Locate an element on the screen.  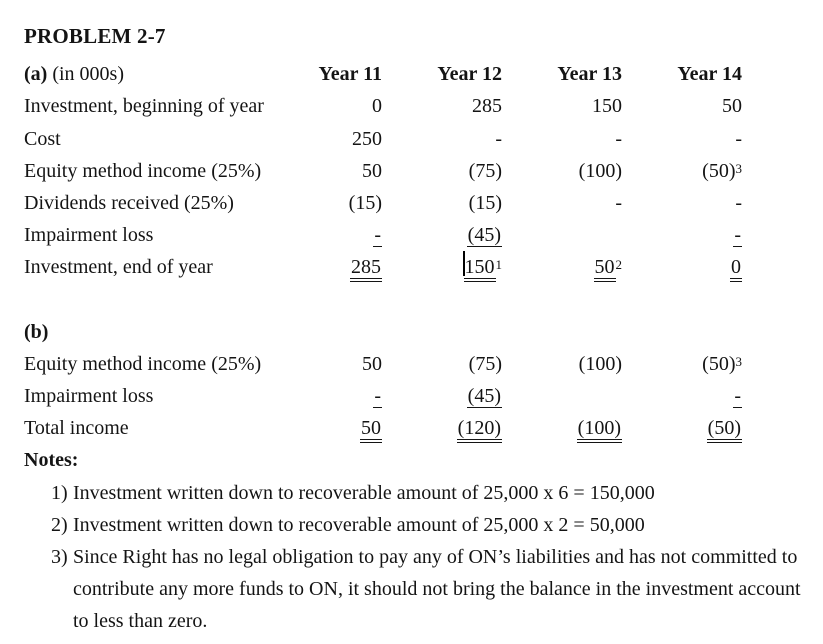
row-label: Dividends received (25%) is located at coordinates (129, 202).